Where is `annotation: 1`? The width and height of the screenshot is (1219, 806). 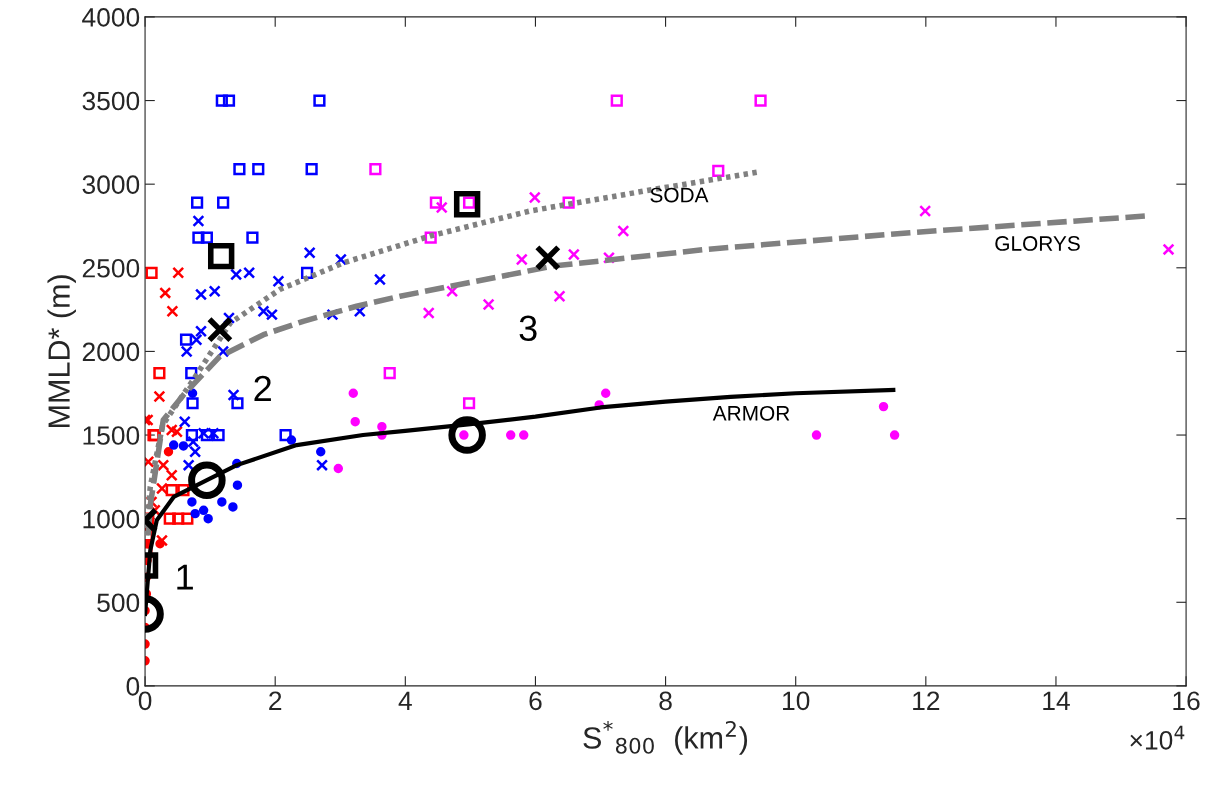
annotation: 1 is located at coordinates (185, 577).